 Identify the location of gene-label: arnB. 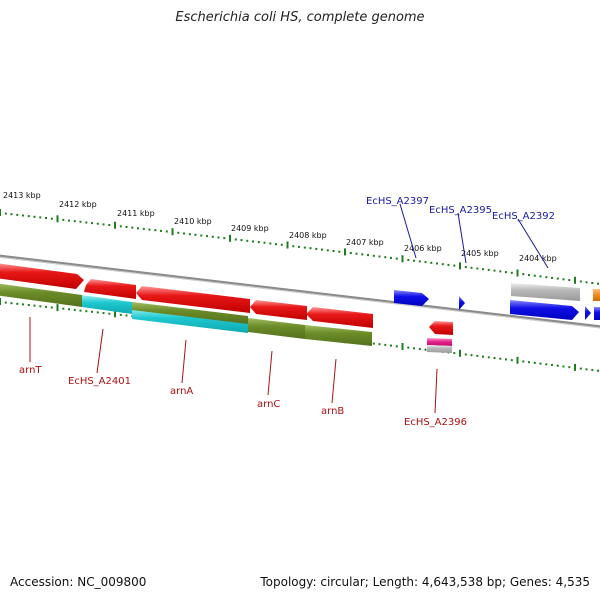
(332, 411).